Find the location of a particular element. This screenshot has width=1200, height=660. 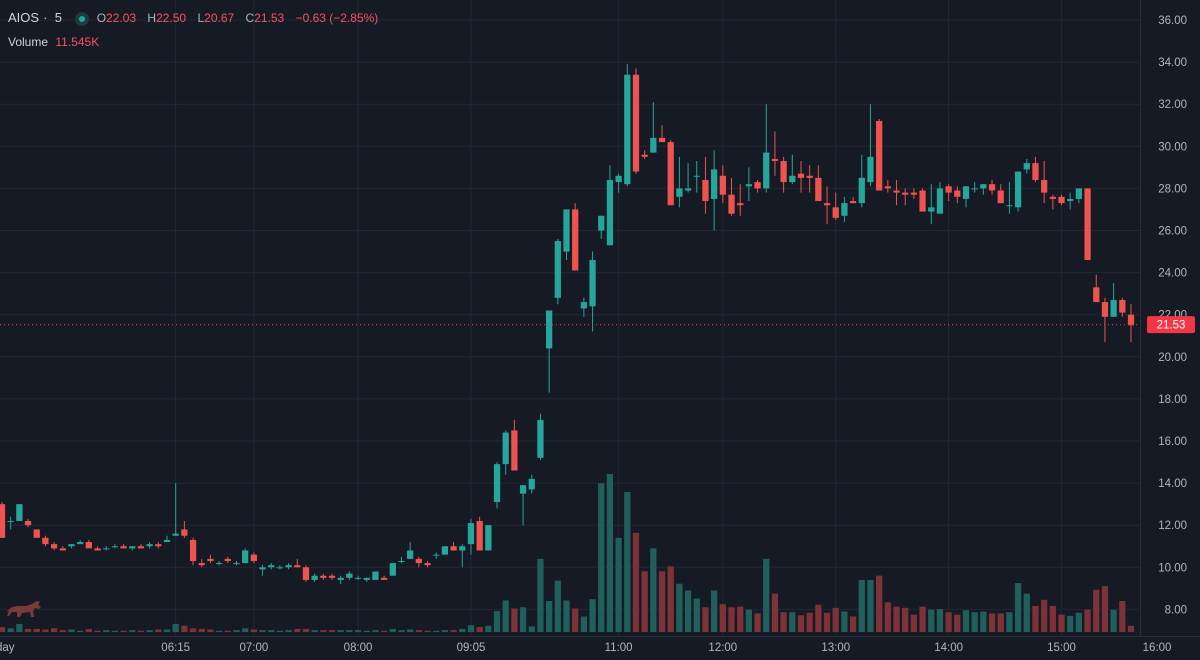

time-tick-label: 07:00 is located at coordinates (253, 648).